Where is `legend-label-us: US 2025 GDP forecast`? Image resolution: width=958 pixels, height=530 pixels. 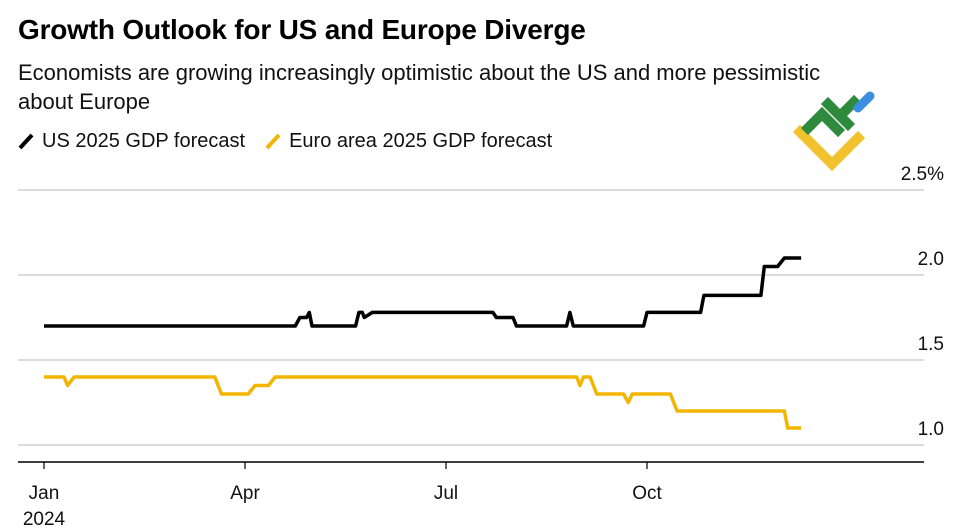
legend-label-us: US 2025 GDP forecast is located at coordinates (144, 140).